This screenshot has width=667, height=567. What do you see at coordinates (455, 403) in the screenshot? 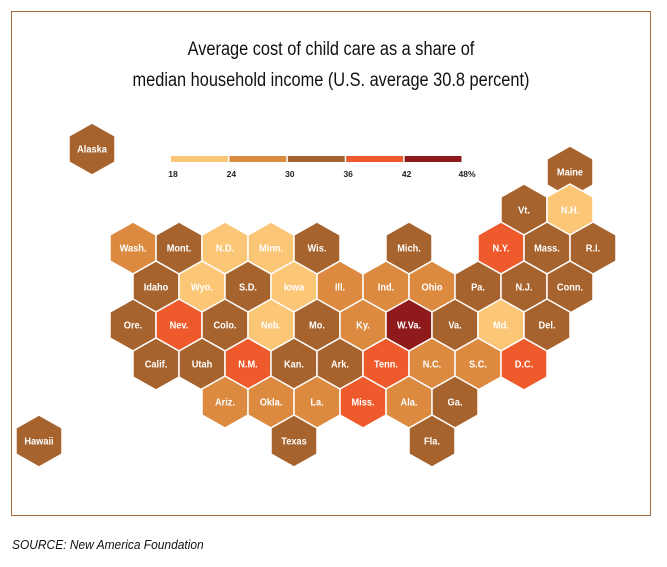
I see `state-label-ga: Ga.` at bounding box center [455, 403].